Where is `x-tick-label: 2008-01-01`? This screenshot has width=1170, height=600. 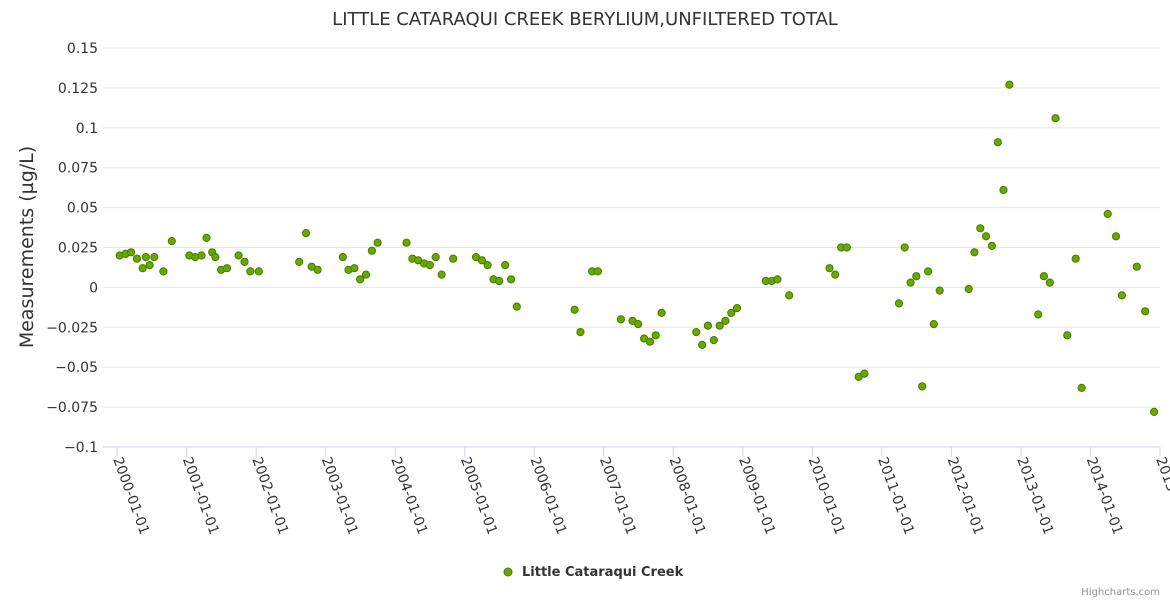
x-tick-label: 2008-01-01 is located at coordinates (686, 496).